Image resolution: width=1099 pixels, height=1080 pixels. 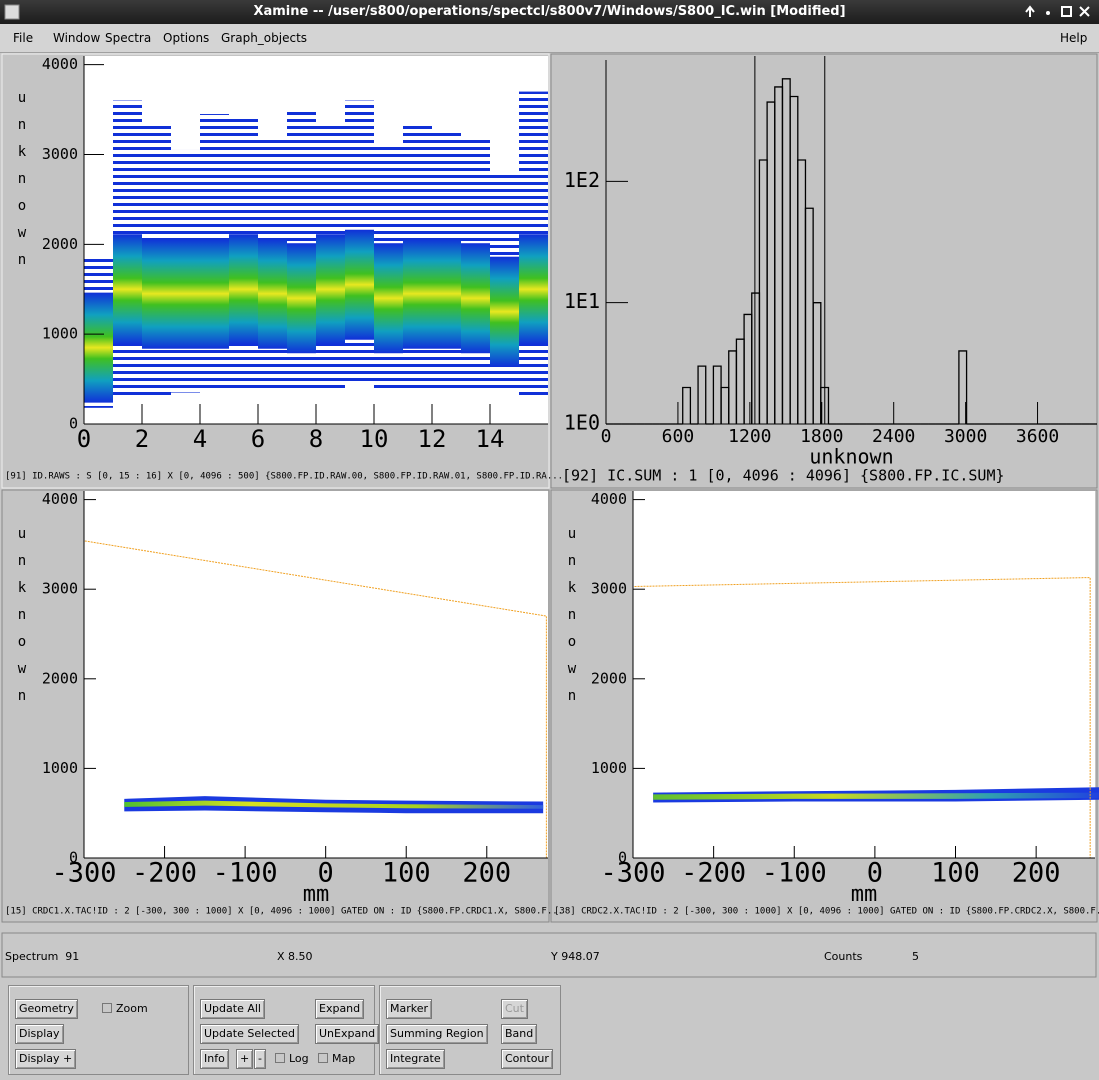 What do you see at coordinates (678, 436) in the screenshot?
I see `x-tick-label: 600` at bounding box center [678, 436].